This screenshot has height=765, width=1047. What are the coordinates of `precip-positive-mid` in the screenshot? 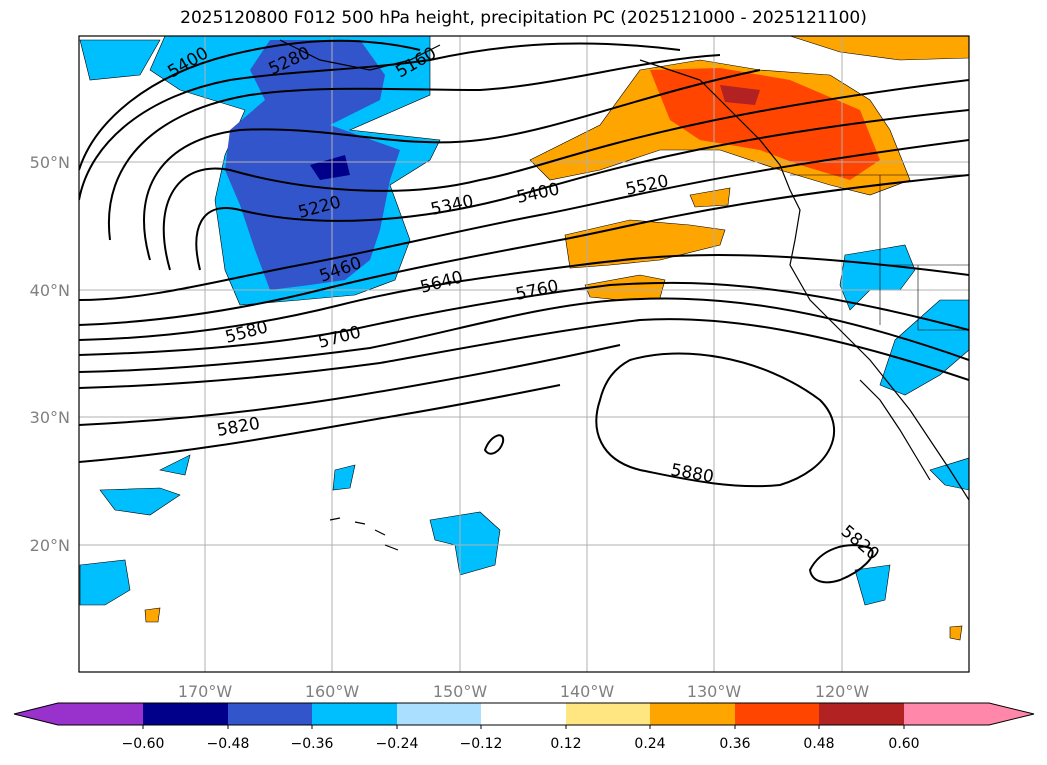 It's located at (645, 244).